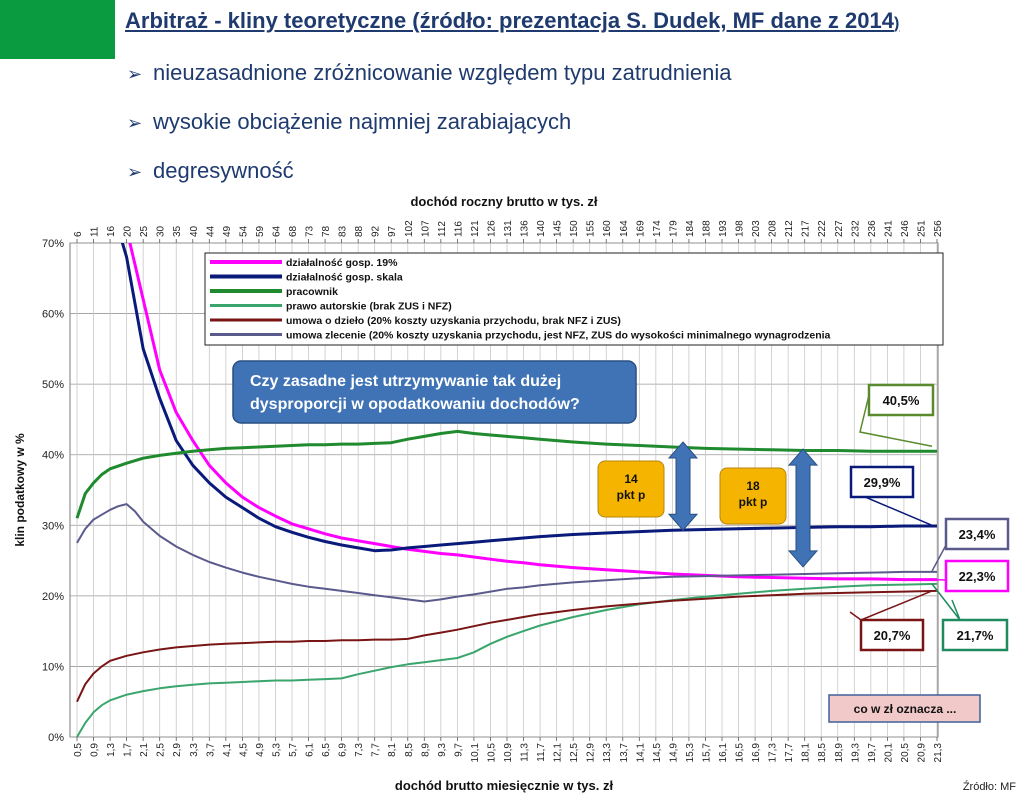  I want to click on y-tick-label: 10%, so click(53, 667).